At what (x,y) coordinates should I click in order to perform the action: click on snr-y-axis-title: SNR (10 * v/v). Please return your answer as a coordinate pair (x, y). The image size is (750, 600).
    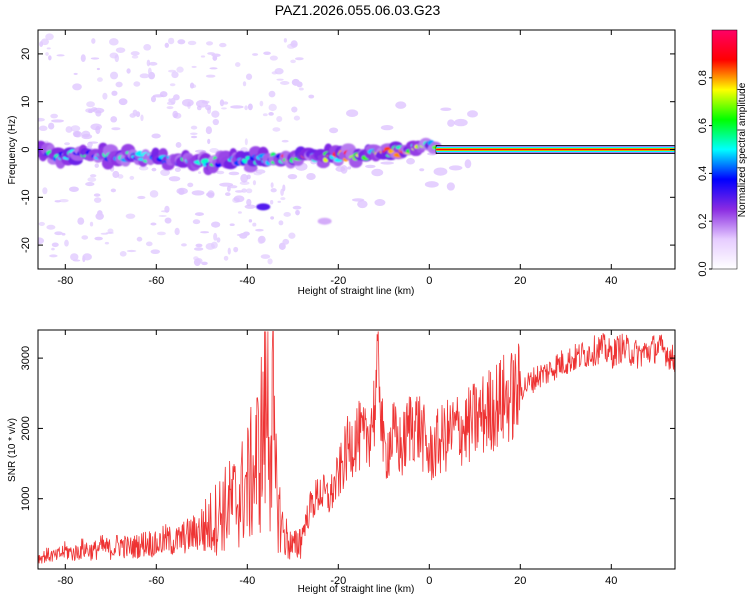
    Looking at the image, I should click on (12, 450).